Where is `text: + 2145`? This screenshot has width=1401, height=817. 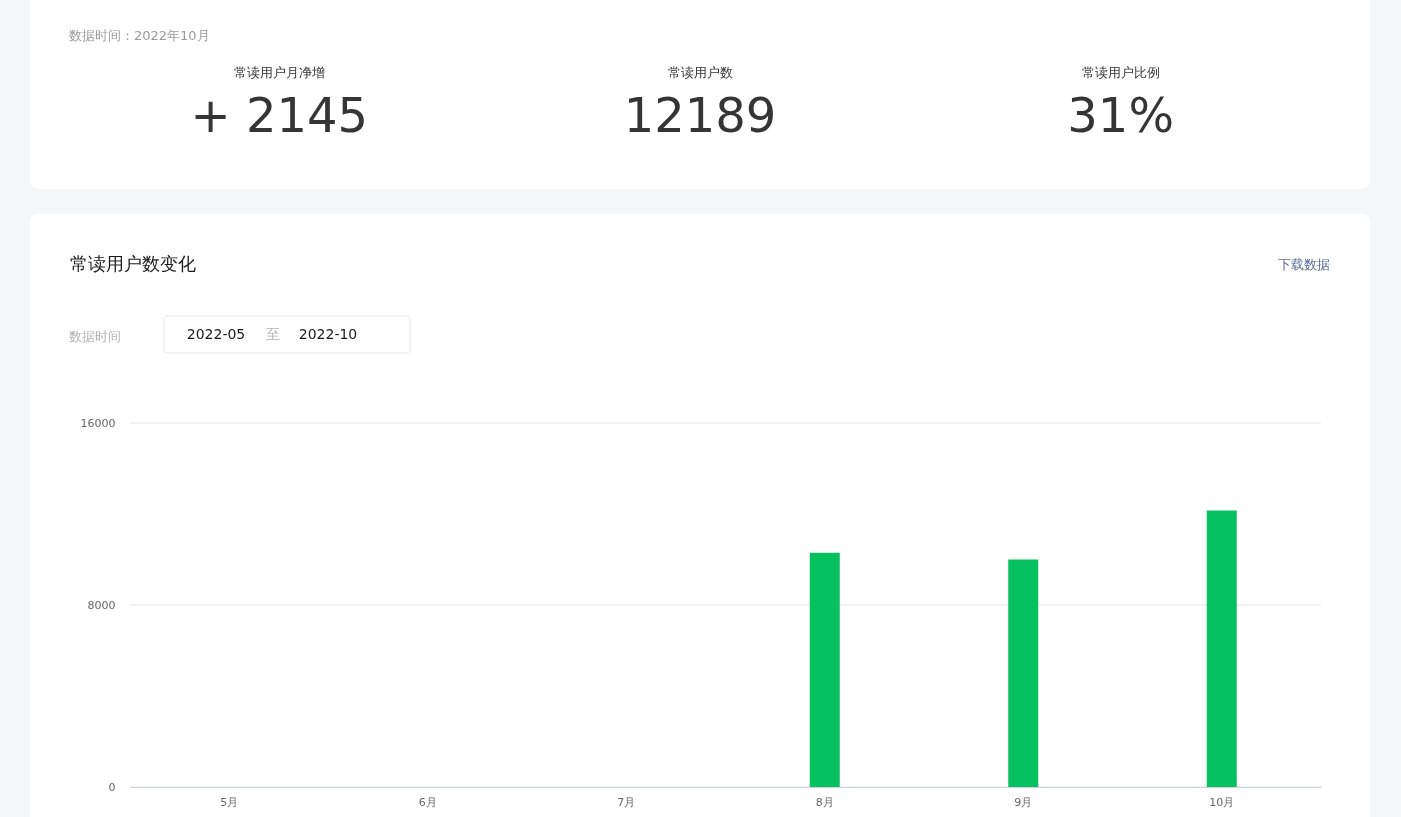 text: + 2145 is located at coordinates (279, 115).